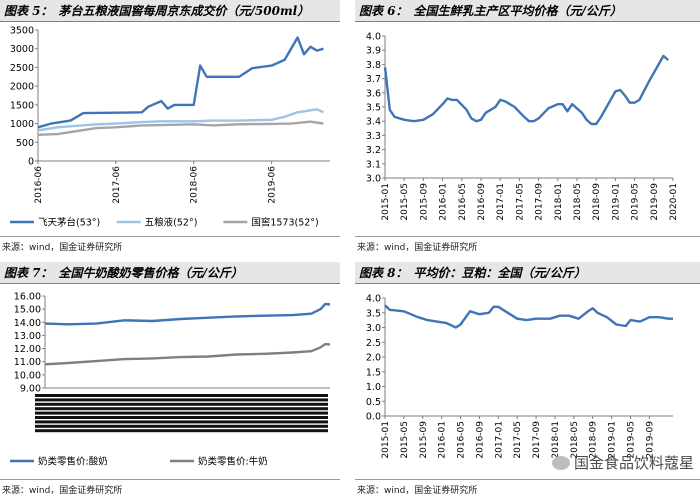  What do you see at coordinates (27, 310) in the screenshot?
I see `y-tick-label: 15.00` at bounding box center [27, 310].